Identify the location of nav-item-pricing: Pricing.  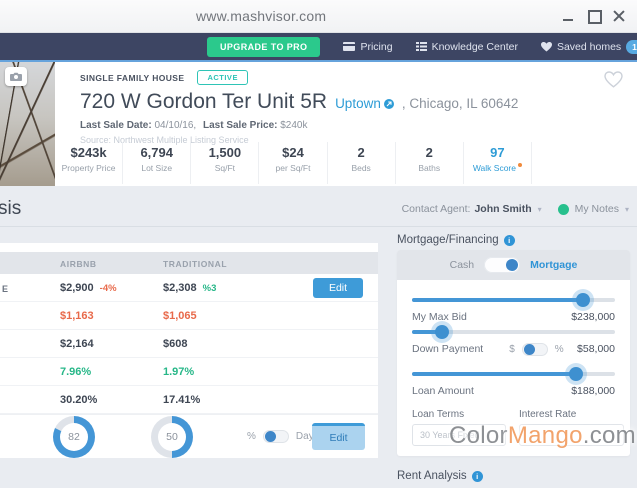
(368, 47).